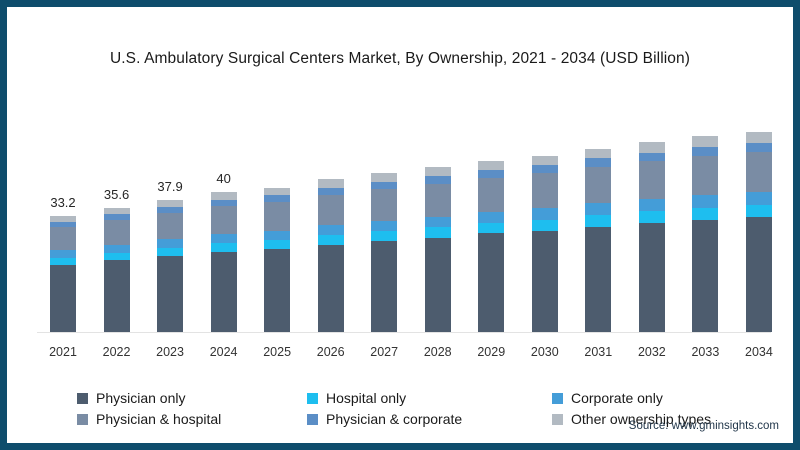 Image resolution: width=800 pixels, height=450 pixels. I want to click on bar-segment-2024-other-ownership-types, so click(223, 196).